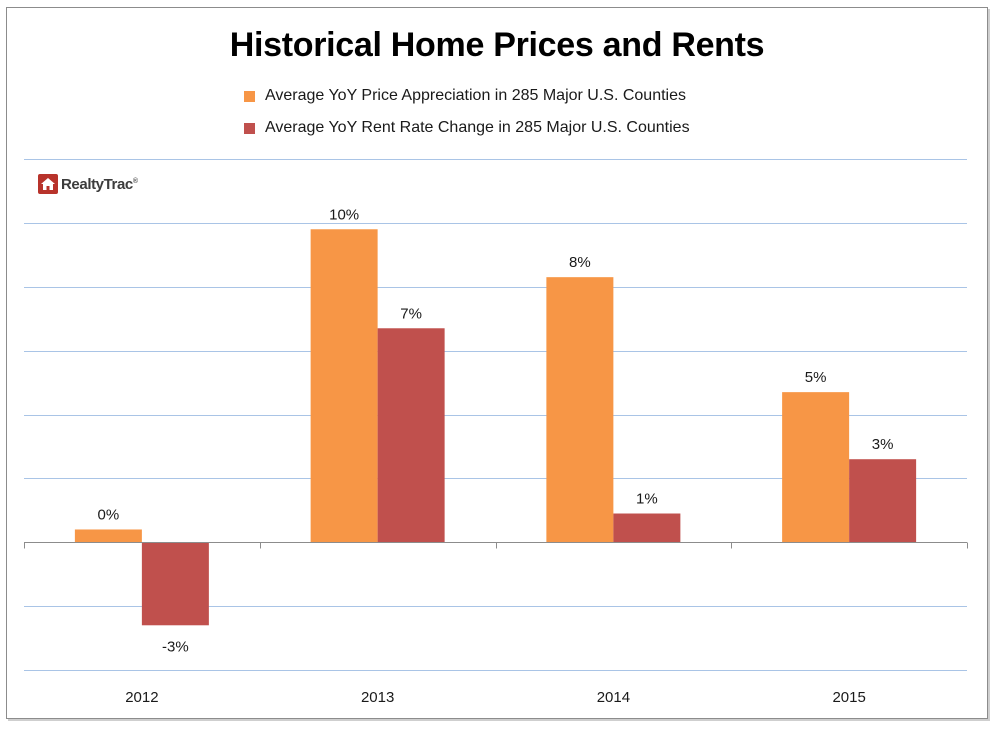 The image size is (994, 730). I want to click on data-label-price-2013: 10%, so click(344, 214).